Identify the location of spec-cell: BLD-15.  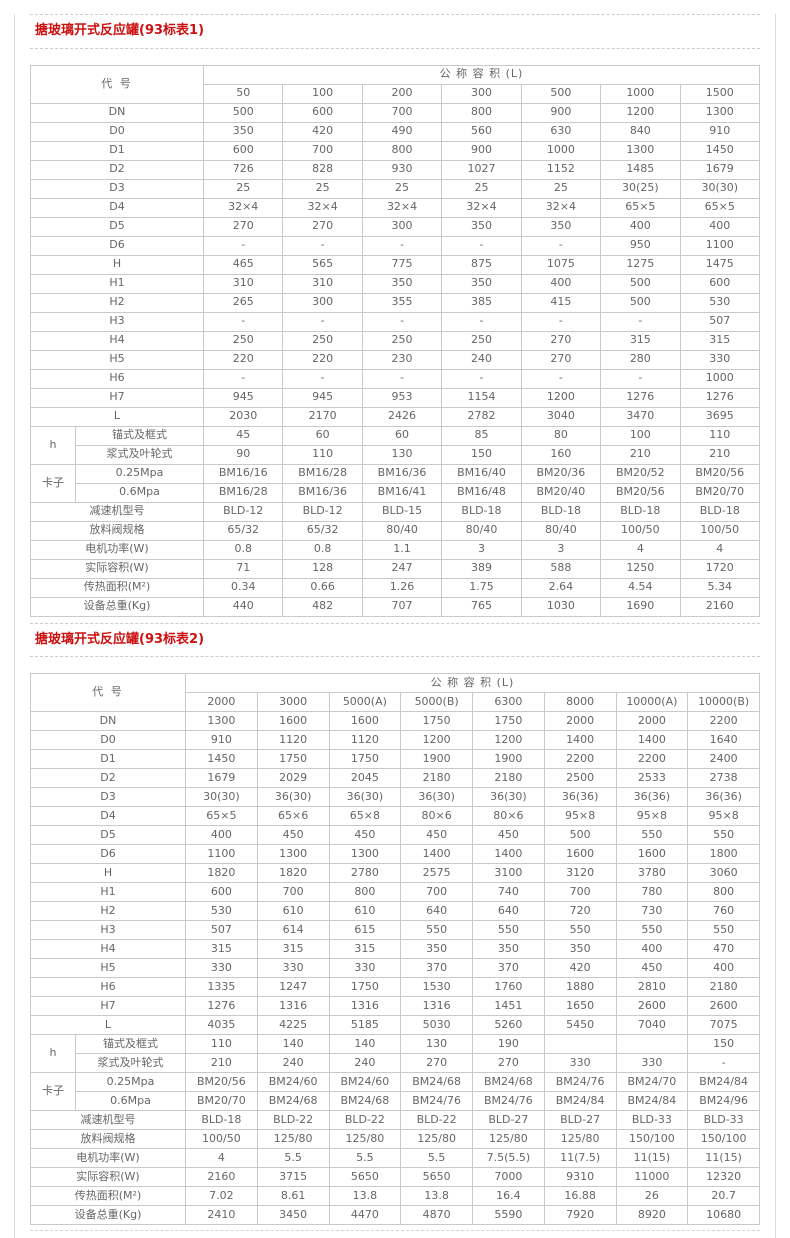
(402, 511).